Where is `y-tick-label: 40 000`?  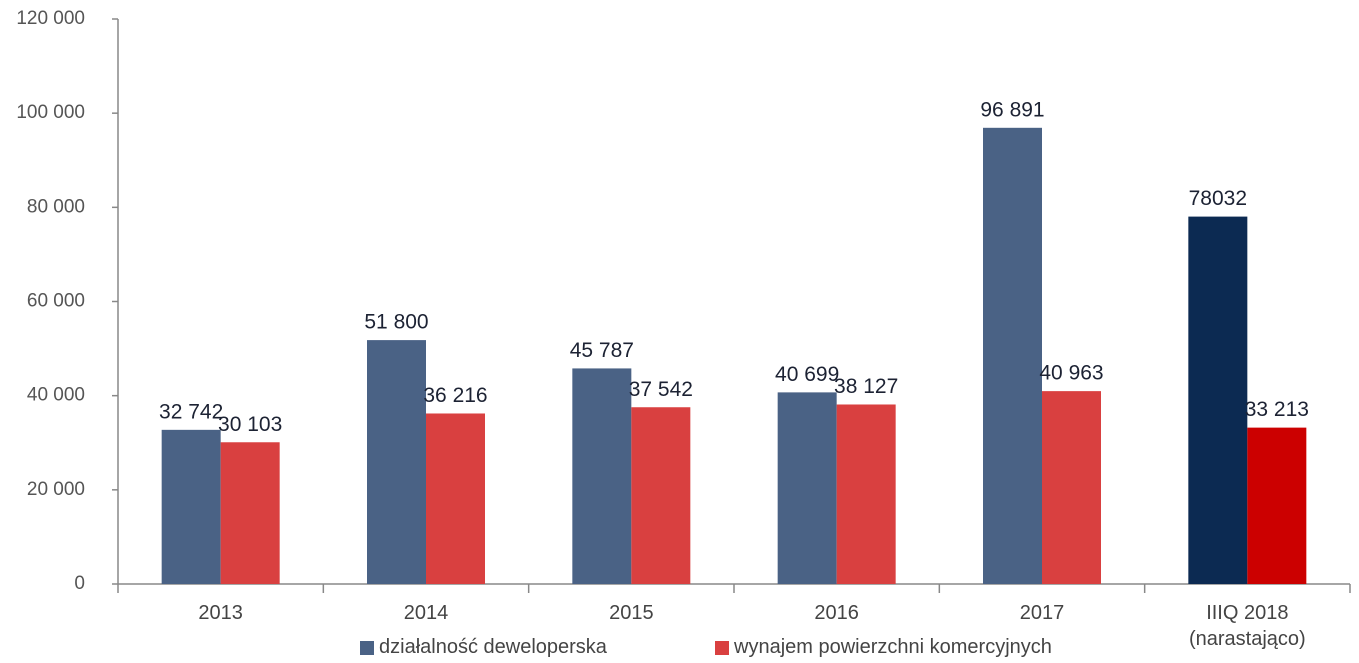
y-tick-label: 40 000 is located at coordinates (56, 395).